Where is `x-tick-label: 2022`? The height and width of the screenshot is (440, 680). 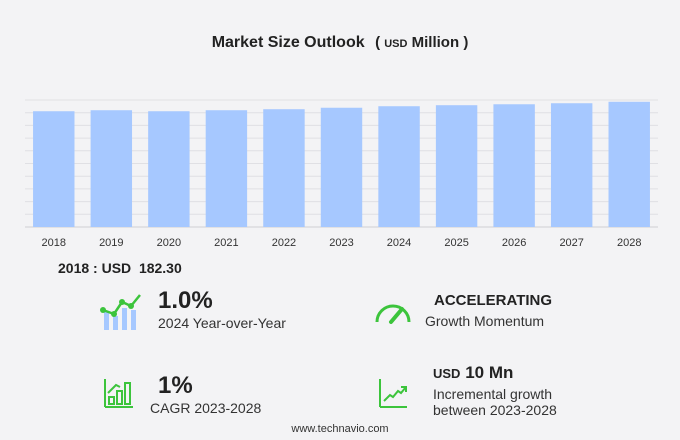 x-tick-label: 2022 is located at coordinates (284, 243).